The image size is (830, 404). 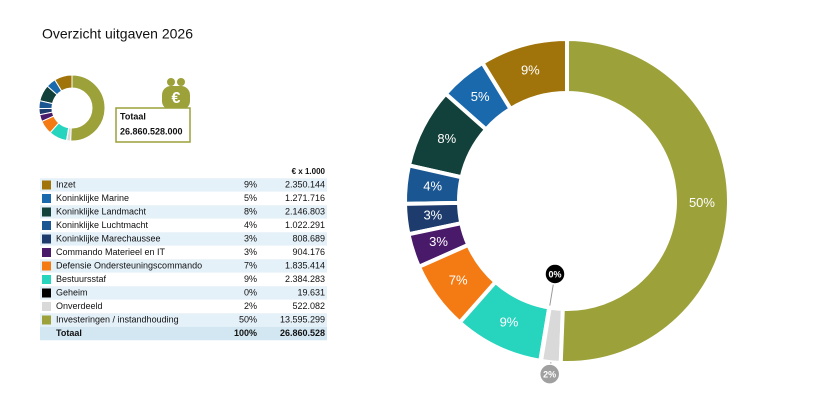 I want to click on amount-cell: 1.835.414, so click(x=305, y=265).